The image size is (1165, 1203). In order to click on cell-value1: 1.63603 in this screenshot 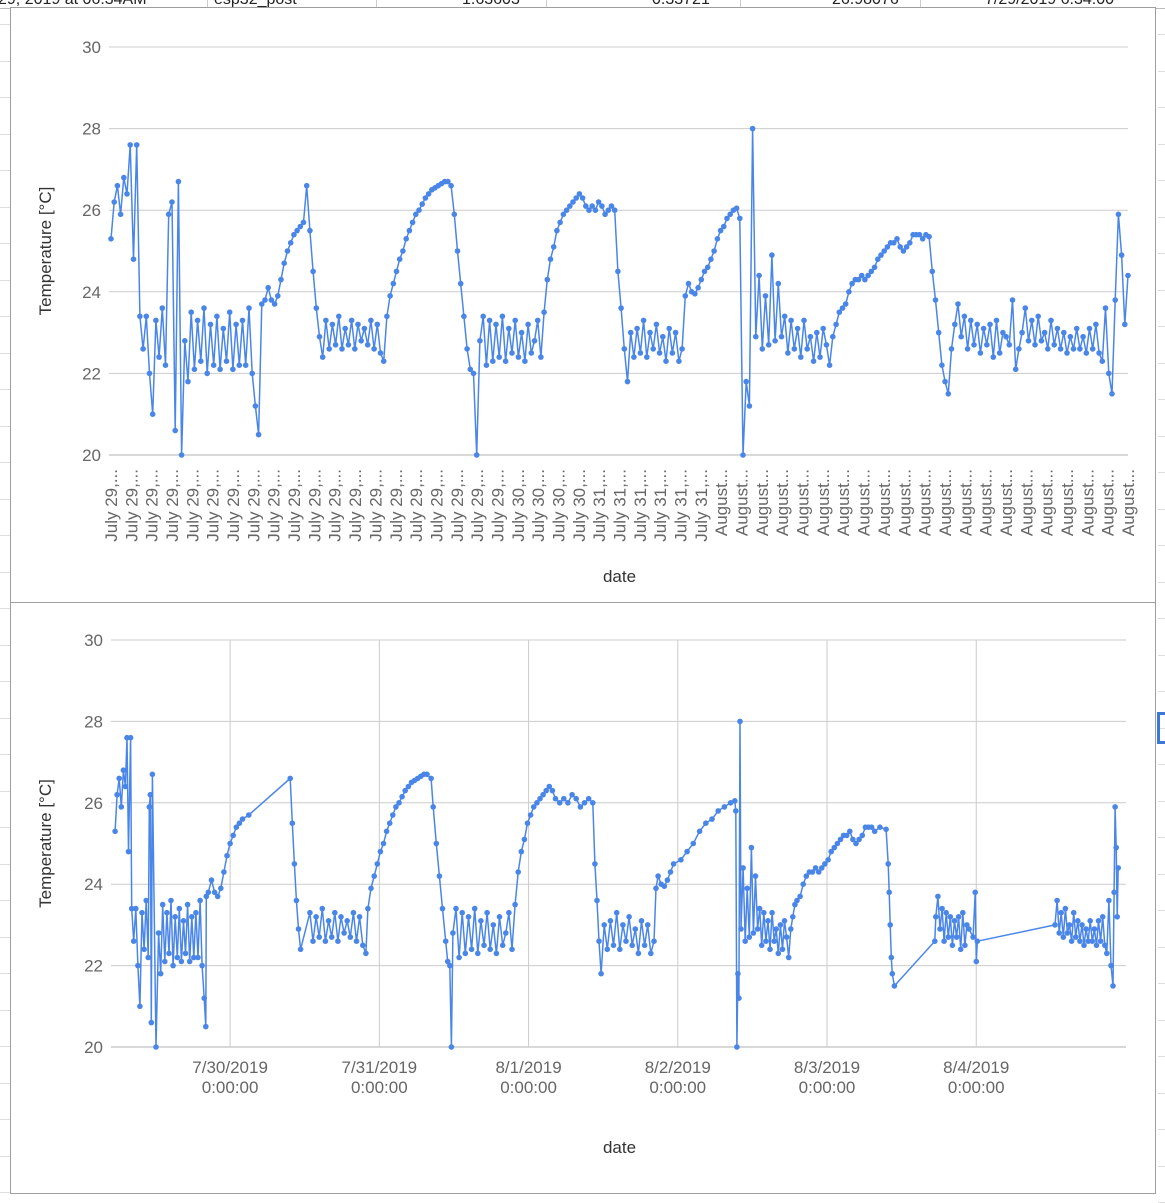, I will do `click(491, 4)`.